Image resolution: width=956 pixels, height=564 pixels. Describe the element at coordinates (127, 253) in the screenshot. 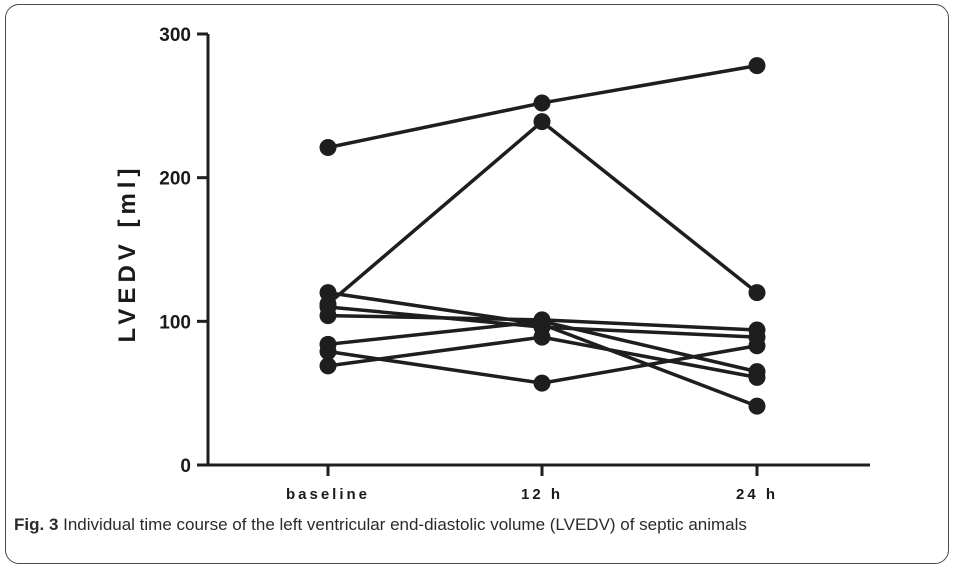

I see `y-axis-title: LVEDV [ml]` at that location.